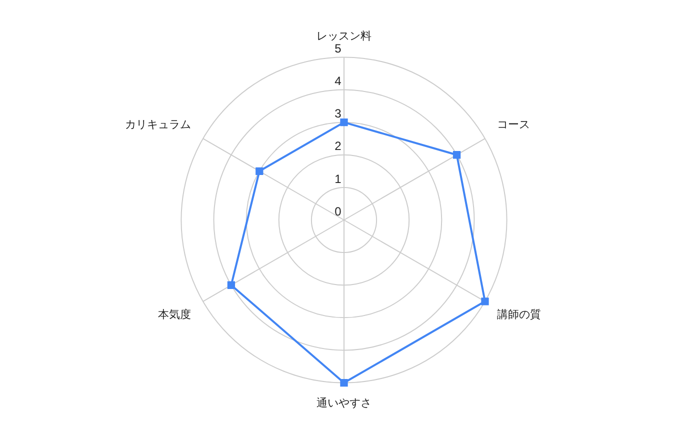  Describe the element at coordinates (157, 124) in the screenshot. I see `spoke-label: カリキュラム` at that location.